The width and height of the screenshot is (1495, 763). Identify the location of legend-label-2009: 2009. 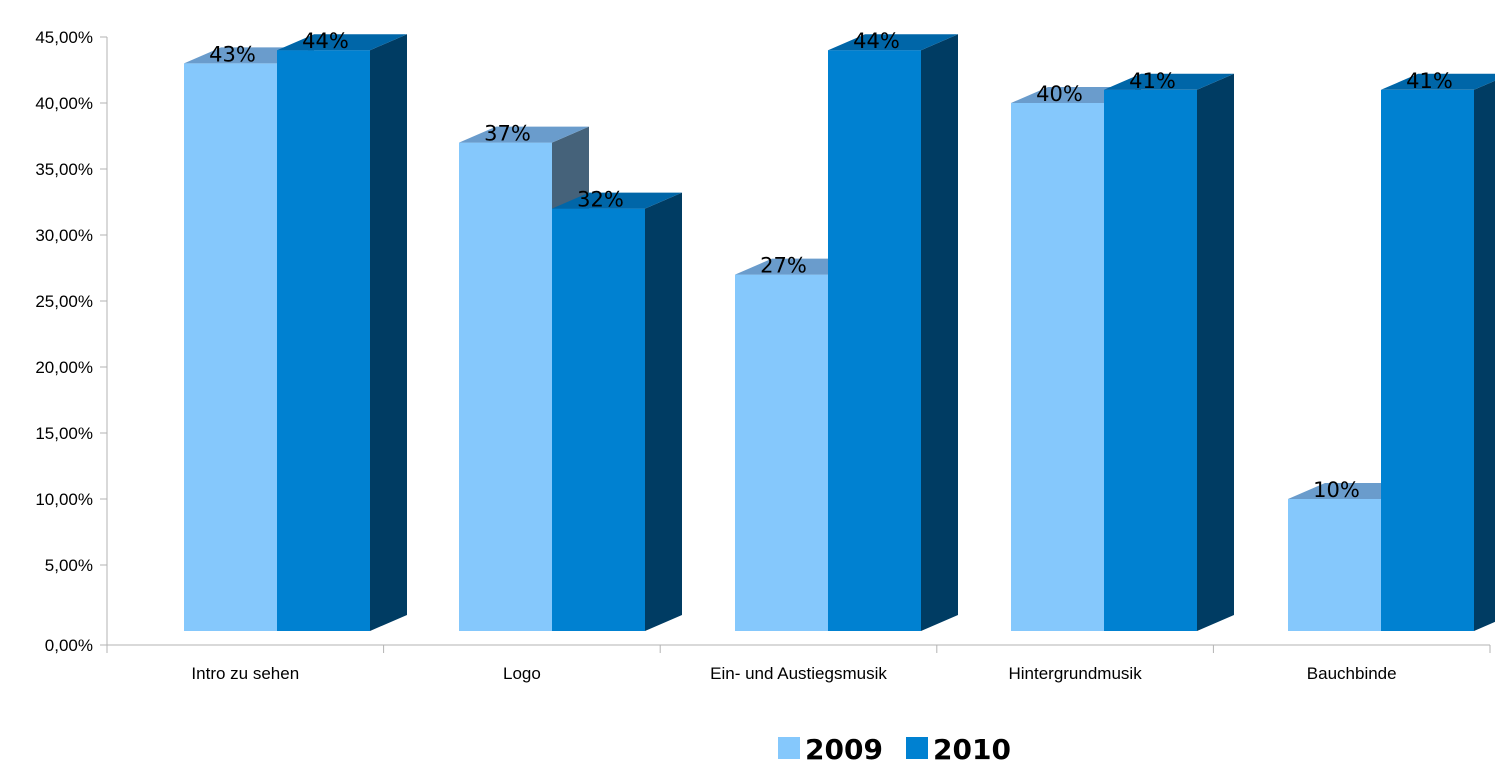
(844, 748).